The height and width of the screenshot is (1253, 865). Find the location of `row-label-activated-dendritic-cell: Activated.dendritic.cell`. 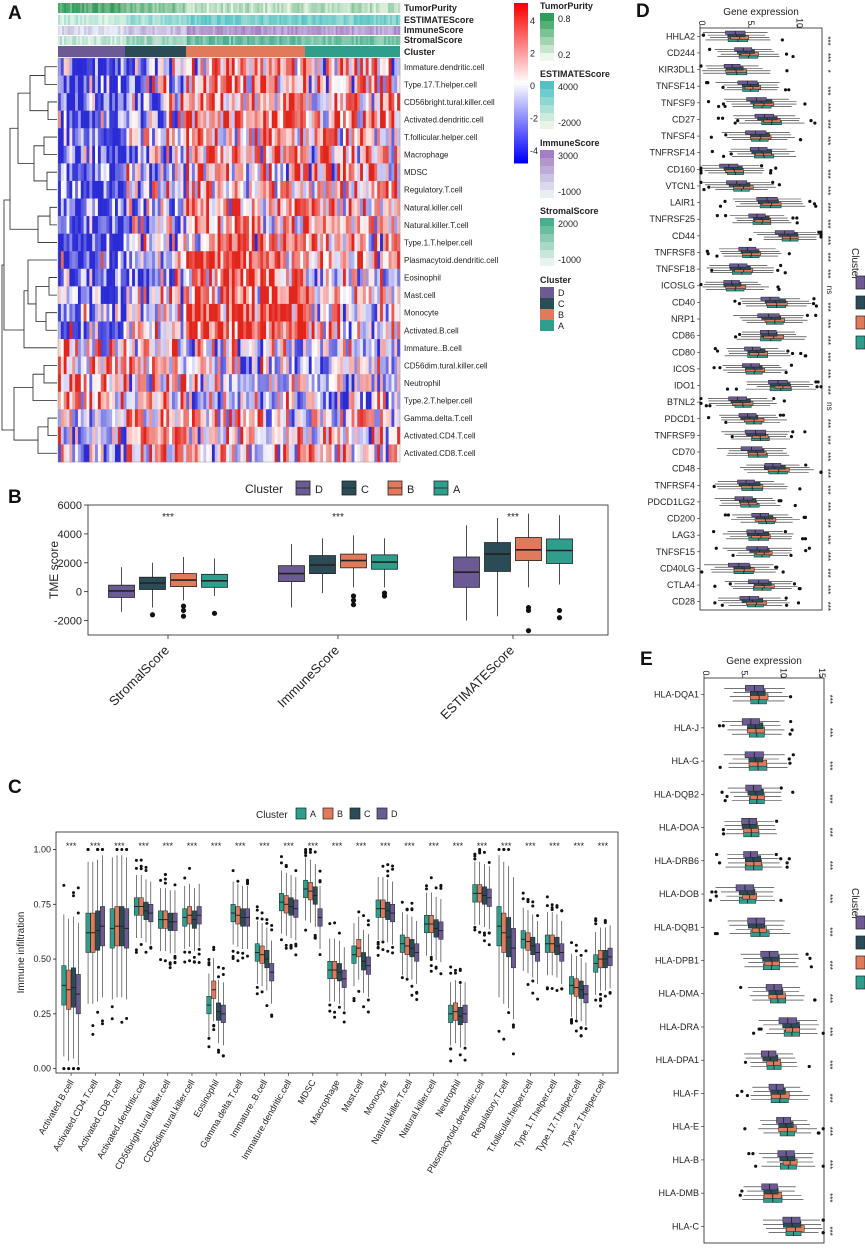

row-label-activated-dendritic-cell: Activated.dendritic.cell is located at coordinates (444, 119).